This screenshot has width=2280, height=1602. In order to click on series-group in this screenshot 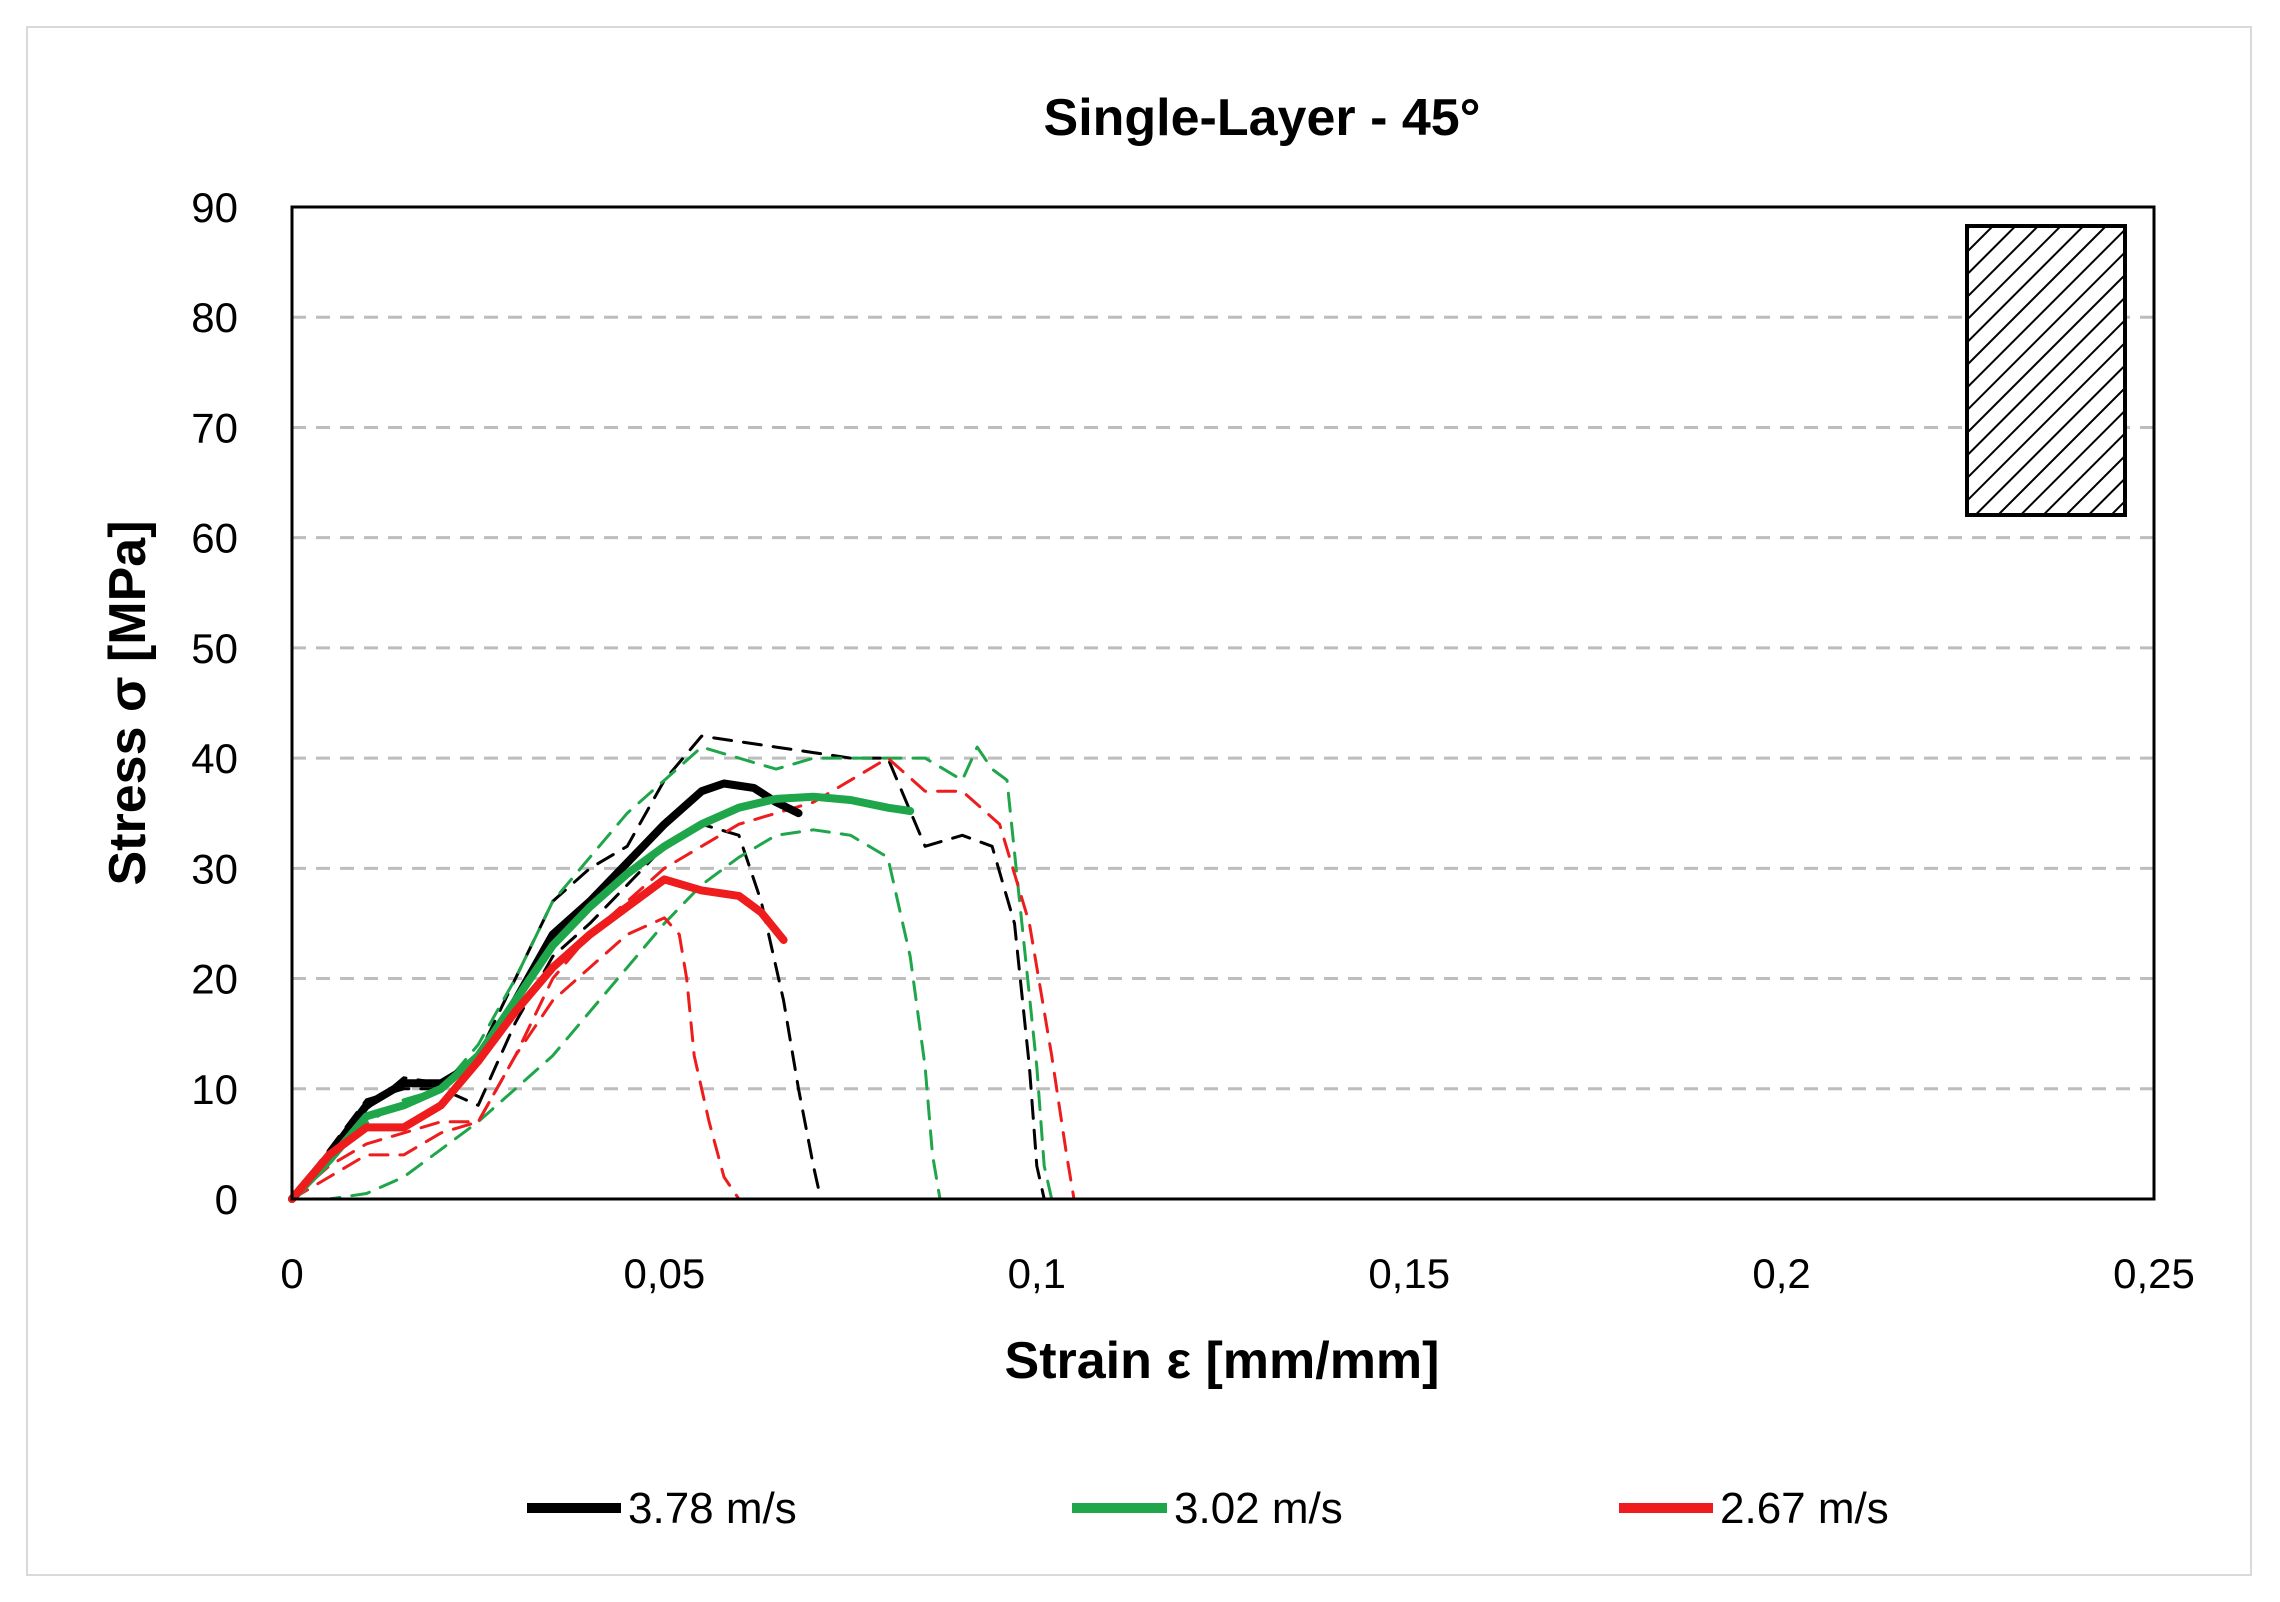, I will do `click(682, 968)`.